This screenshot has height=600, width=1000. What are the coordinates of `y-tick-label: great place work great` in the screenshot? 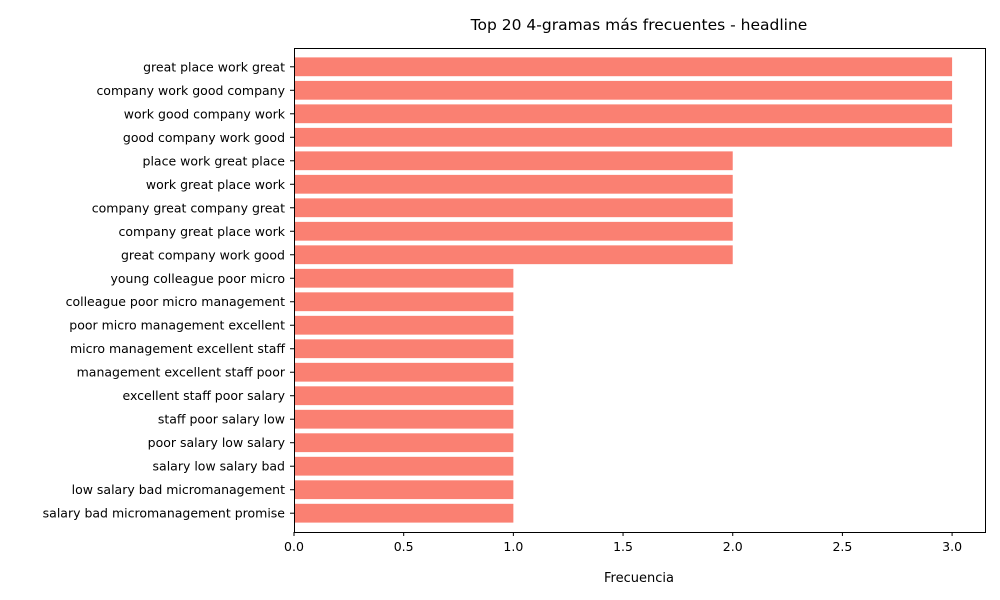 It's located at (214, 66).